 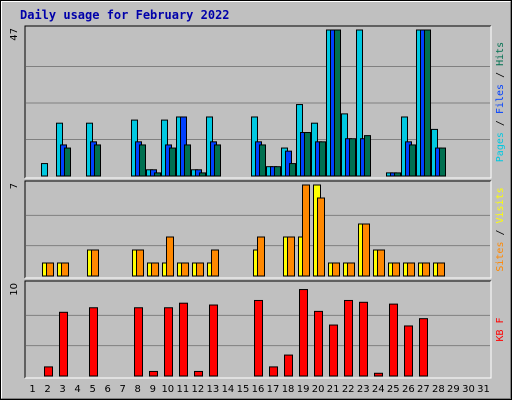 What do you see at coordinates (500, 147) in the screenshot?
I see `axis-title-part: Pages` at bounding box center [500, 147].